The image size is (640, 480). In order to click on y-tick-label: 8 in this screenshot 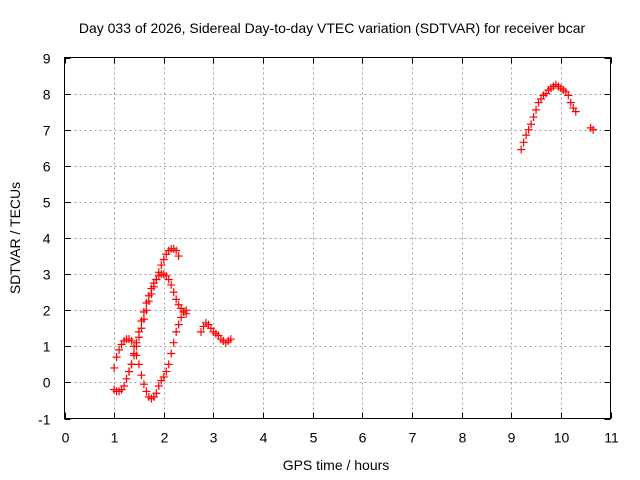, I will do `click(47, 95)`.